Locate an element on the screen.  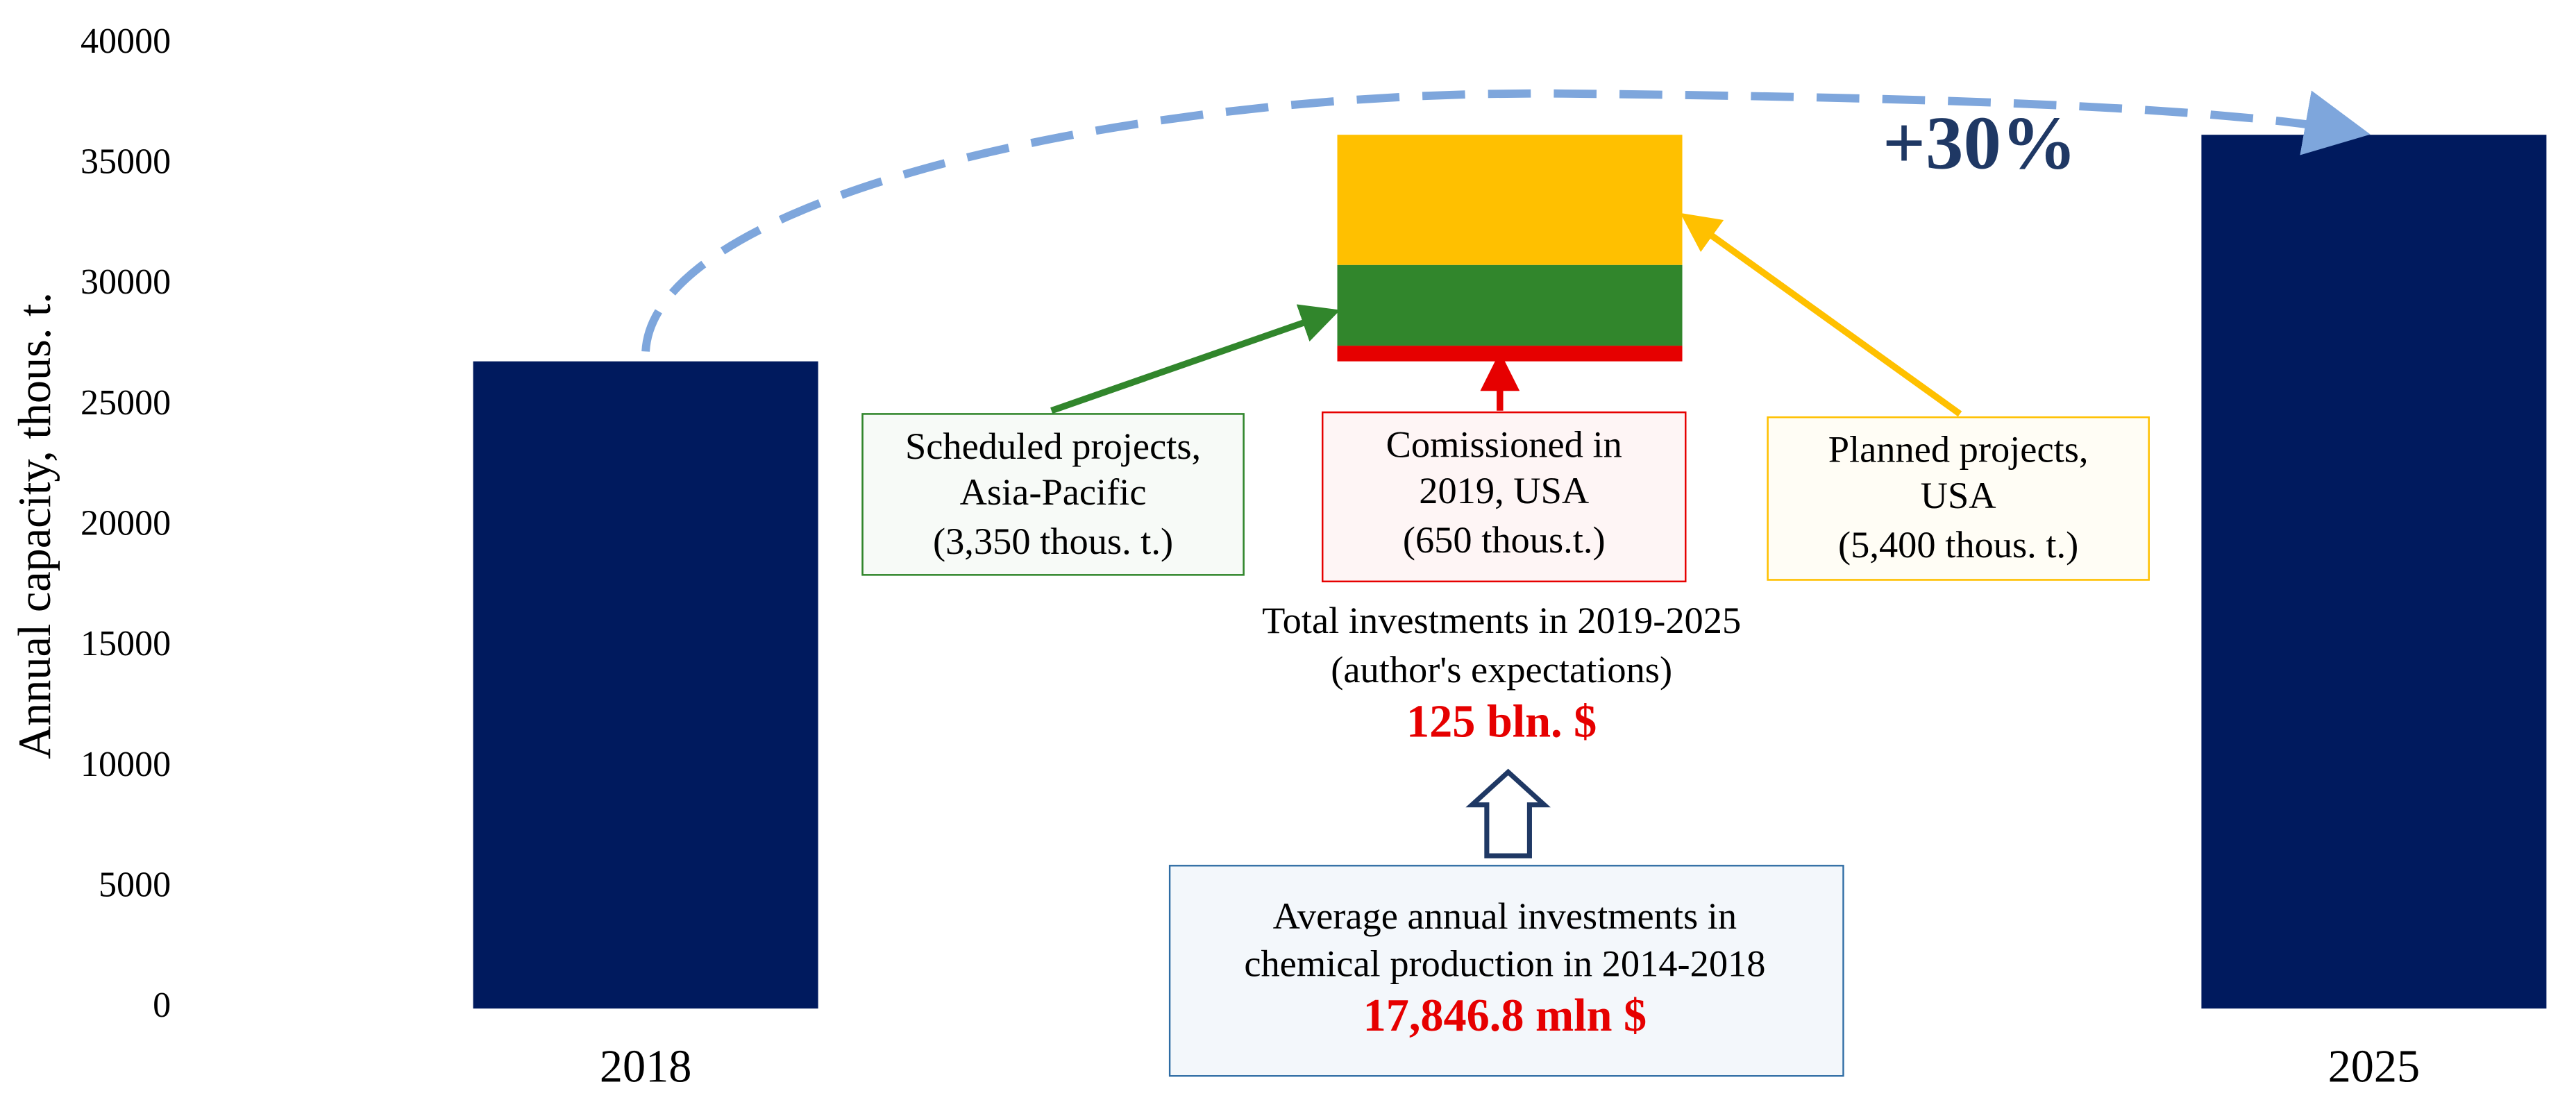
segment-label: 2019, USA is located at coordinates (1504, 490).